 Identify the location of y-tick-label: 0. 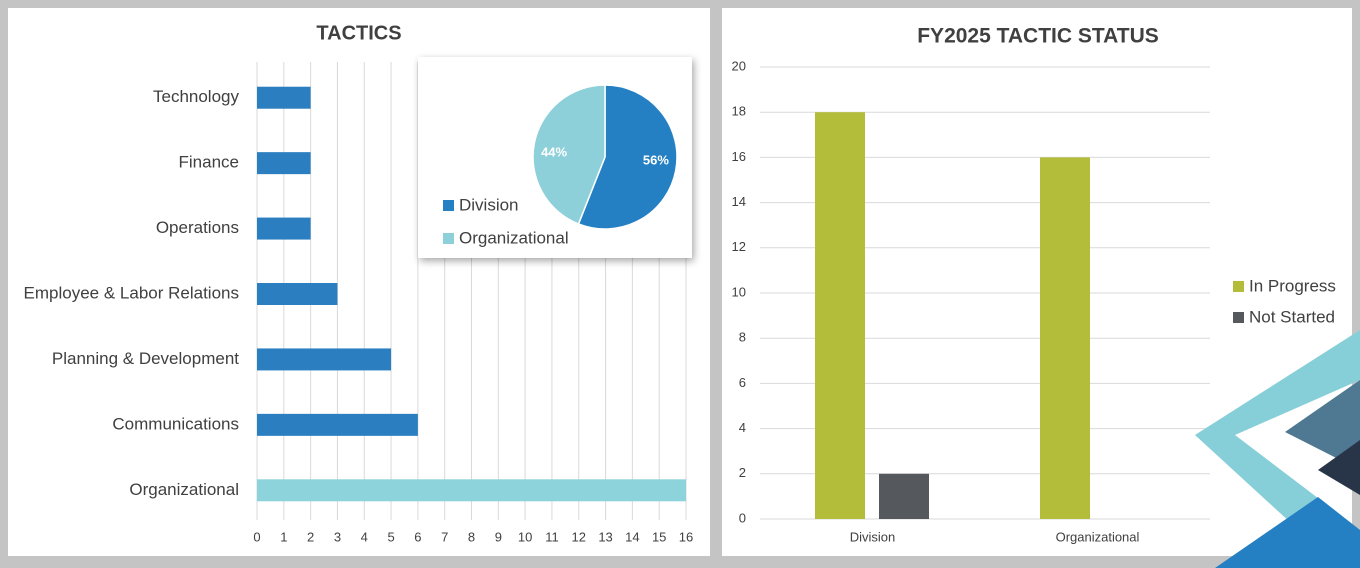
(742, 517).